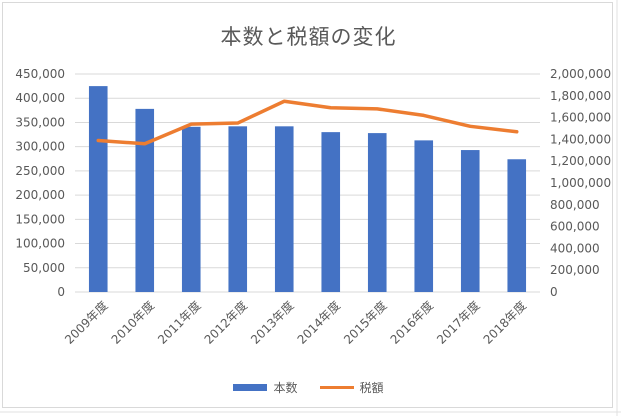  Describe the element at coordinates (575, 248) in the screenshot. I see `right-tick-label: 400,000` at that location.